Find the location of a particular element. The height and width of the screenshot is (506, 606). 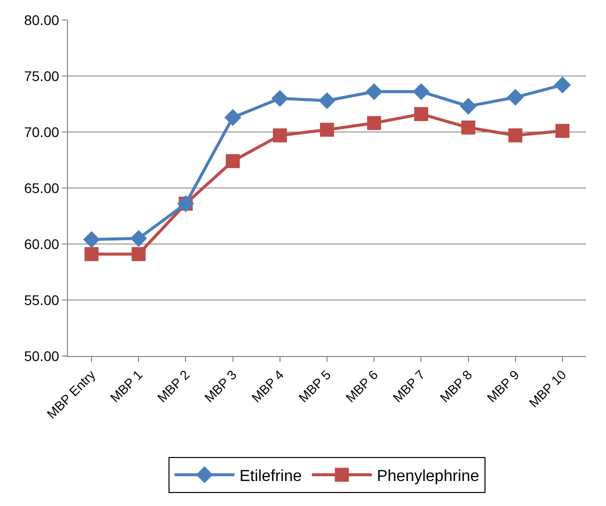

y-tick-label: 80.00 is located at coordinates (42, 20).